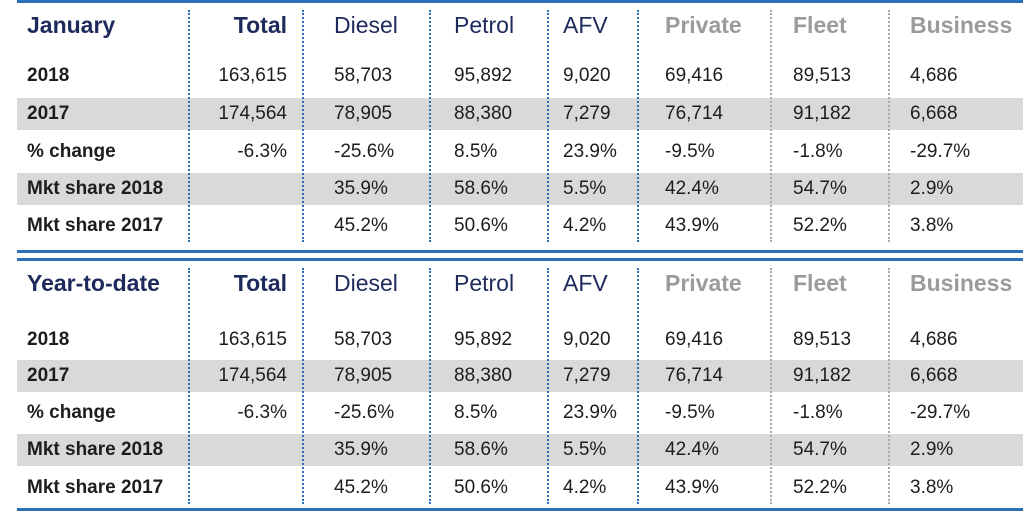 This screenshot has width=1024, height=511. What do you see at coordinates (703, 25) in the screenshot?
I see `column-header-private: Private` at bounding box center [703, 25].